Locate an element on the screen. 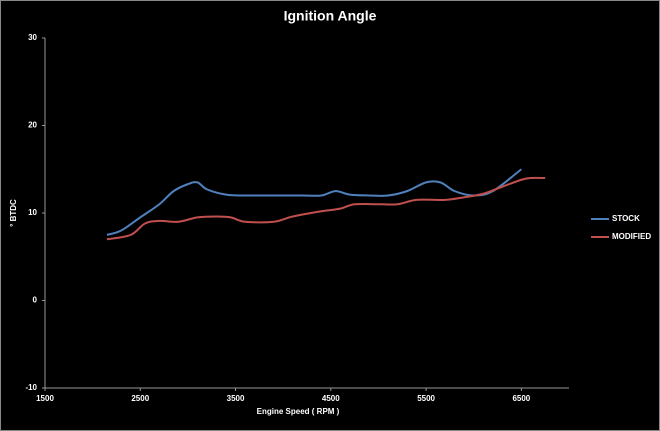 Image resolution: width=660 pixels, height=431 pixels. chart-title: Ignition Angle is located at coordinates (330, 16).